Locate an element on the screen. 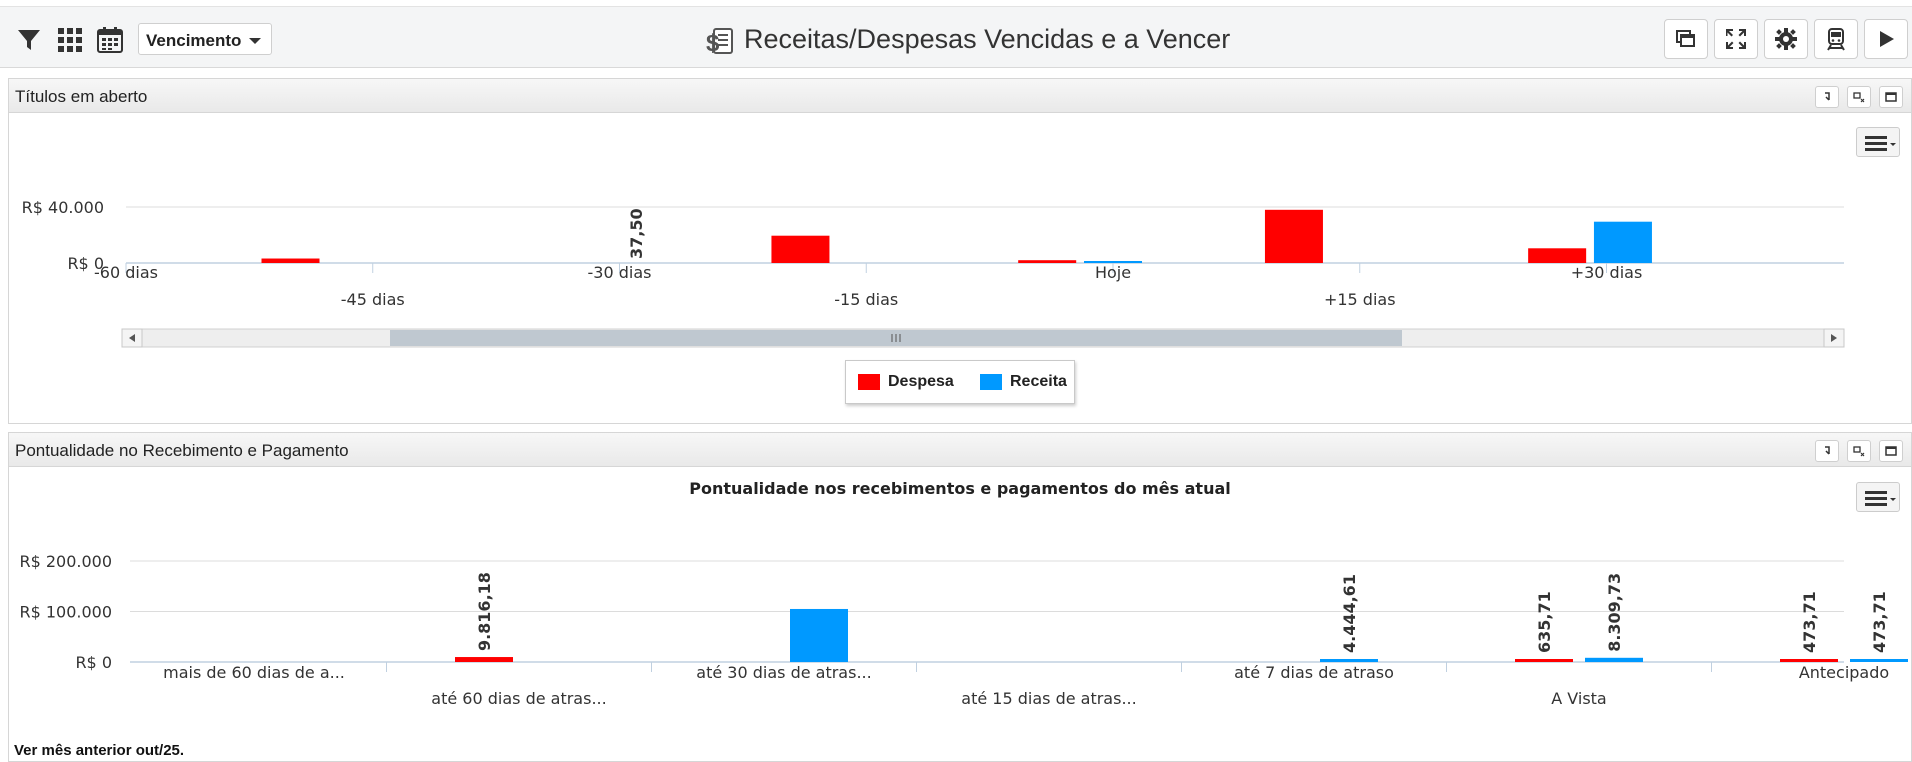 This screenshot has width=1912, height=762. play-icon is located at coordinates (1887, 39).